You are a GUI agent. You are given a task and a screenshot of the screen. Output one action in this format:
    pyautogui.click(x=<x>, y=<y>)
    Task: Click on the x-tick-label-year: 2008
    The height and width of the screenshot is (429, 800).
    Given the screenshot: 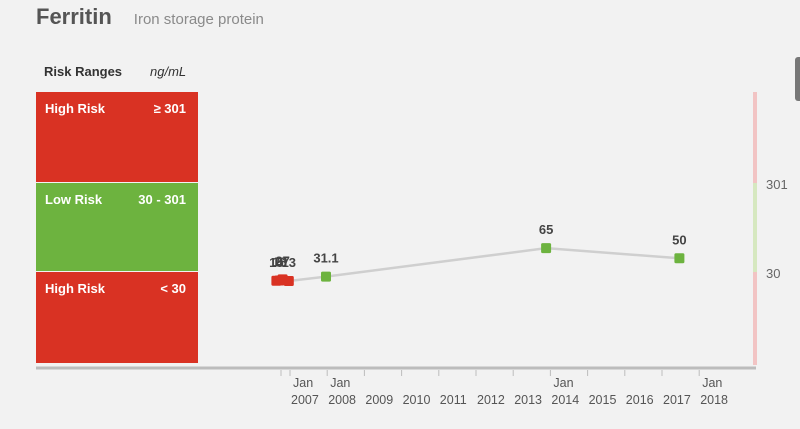 What is the action you would take?
    pyautogui.click(x=342, y=400)
    